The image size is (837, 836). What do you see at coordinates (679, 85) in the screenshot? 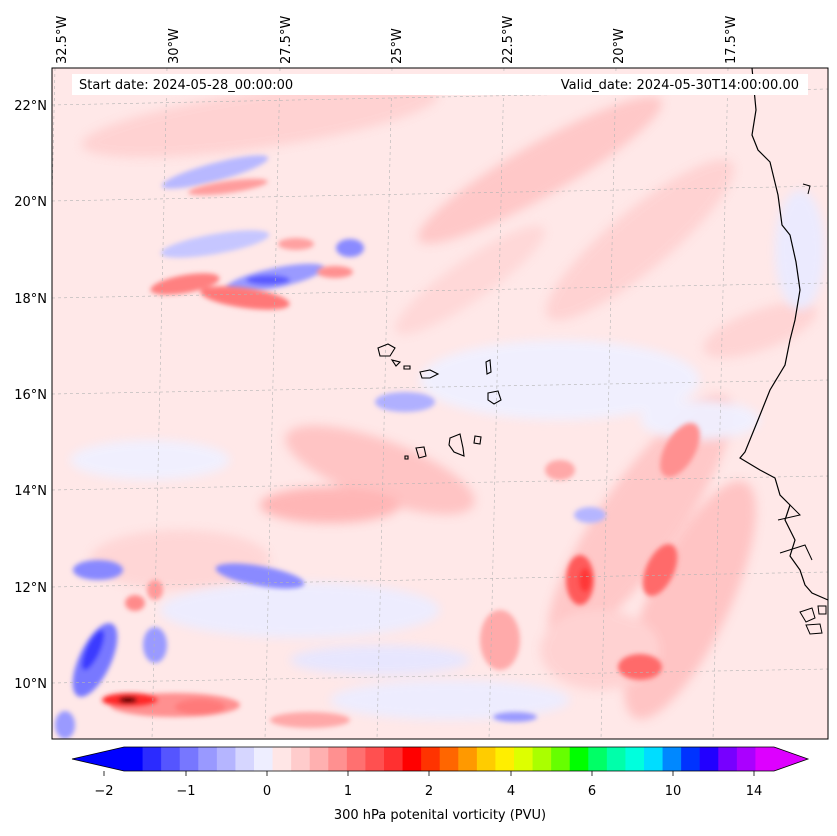
I see `valid-date-label: Valid_date: 2024-05-30T14:00:00.00` at bounding box center [679, 85].